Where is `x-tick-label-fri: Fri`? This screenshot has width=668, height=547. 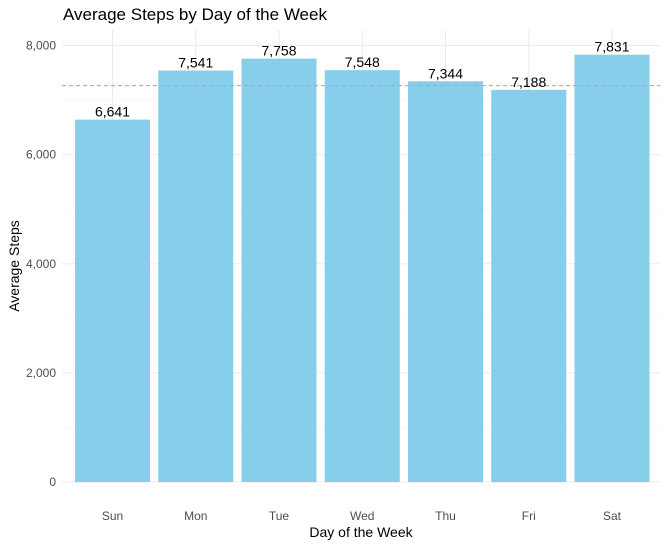 x-tick-label-fri: Fri is located at coordinates (529, 516).